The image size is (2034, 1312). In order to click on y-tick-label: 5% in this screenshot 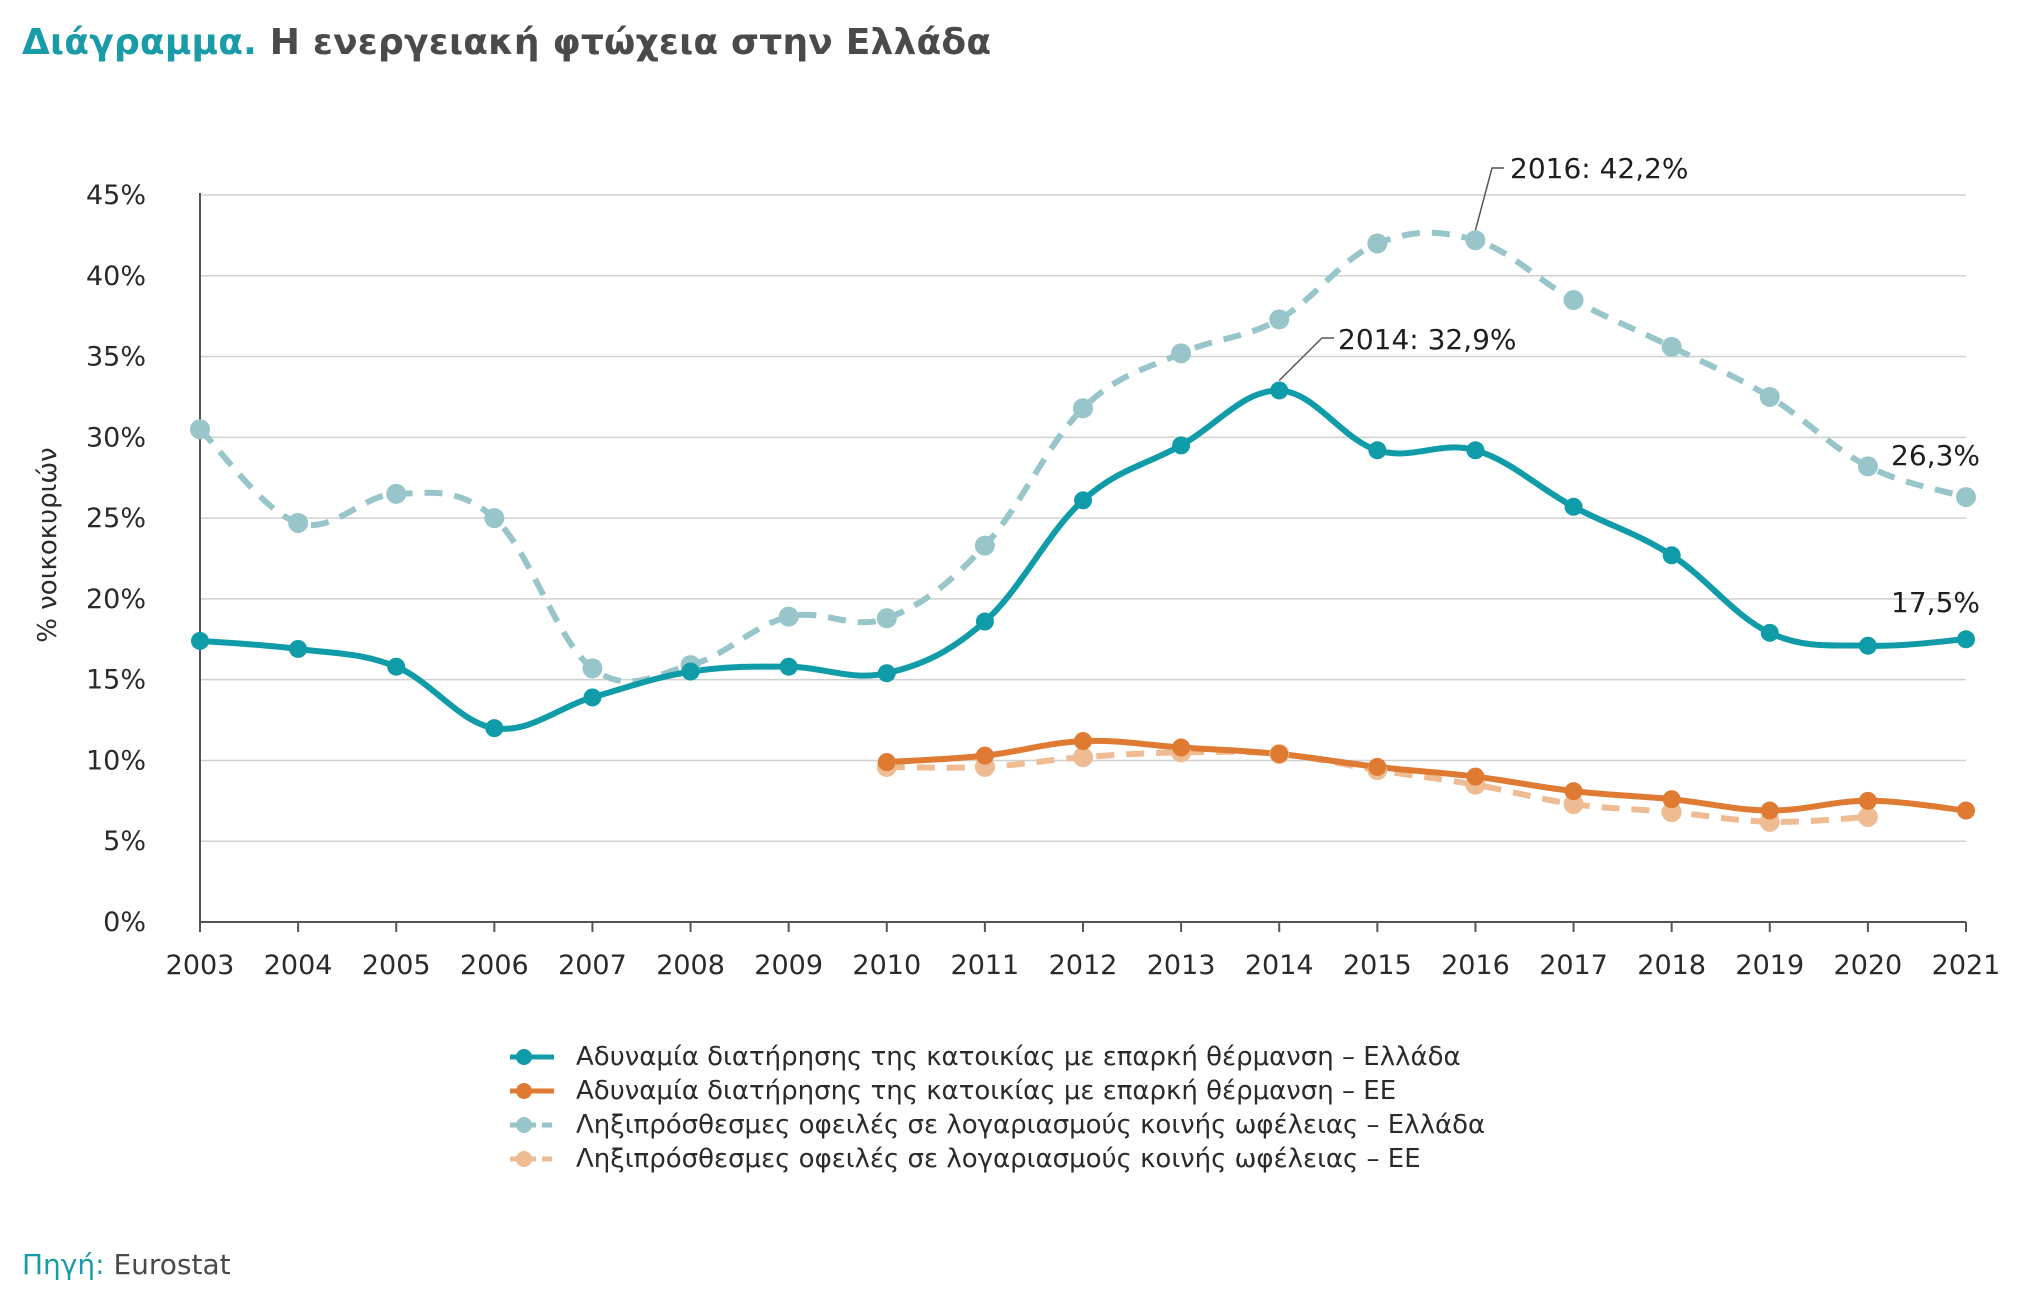, I will do `click(124, 841)`.